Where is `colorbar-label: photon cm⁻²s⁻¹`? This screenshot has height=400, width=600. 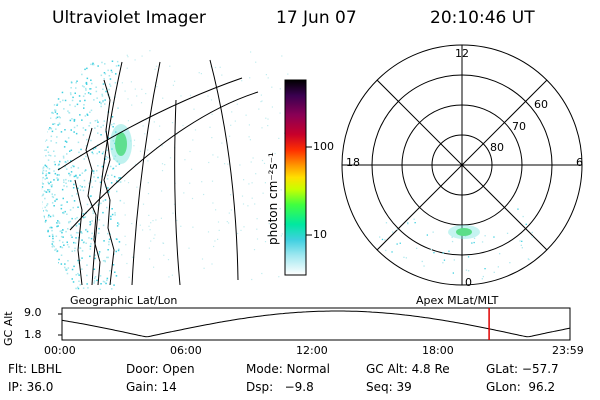
colorbar-label: photon cm⁻²s⁻¹ is located at coordinates (273, 198).